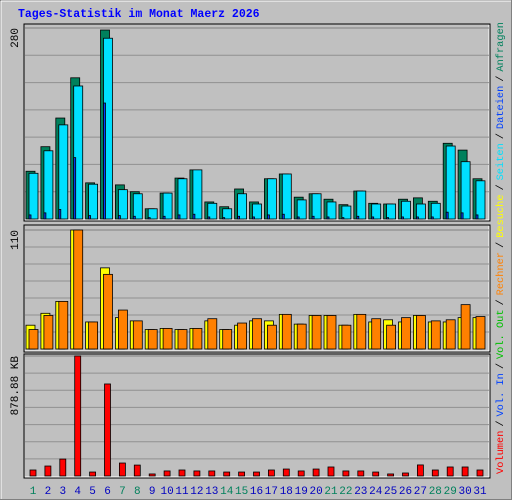 The image size is (512, 500). Describe the element at coordinates (62, 492) in the screenshot. I see `x-tick-label: 3` at that location.